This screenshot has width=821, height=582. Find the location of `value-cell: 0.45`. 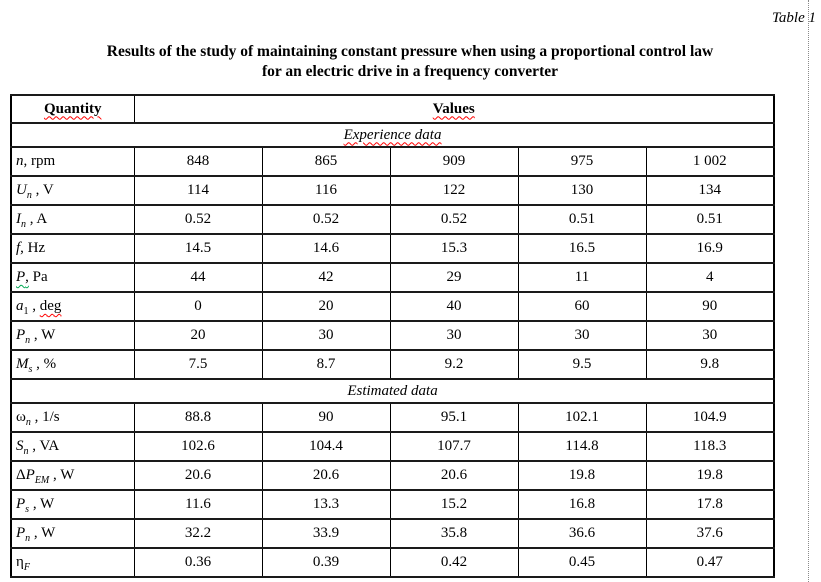

value-cell: 0.45 is located at coordinates (582, 562).